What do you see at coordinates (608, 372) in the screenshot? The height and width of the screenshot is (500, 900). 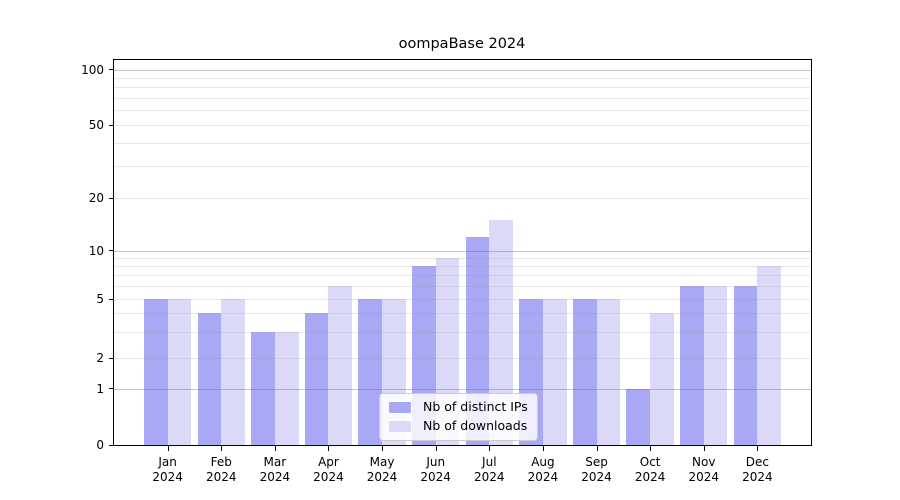 I see `bar-downloads-sep` at bounding box center [608, 372].